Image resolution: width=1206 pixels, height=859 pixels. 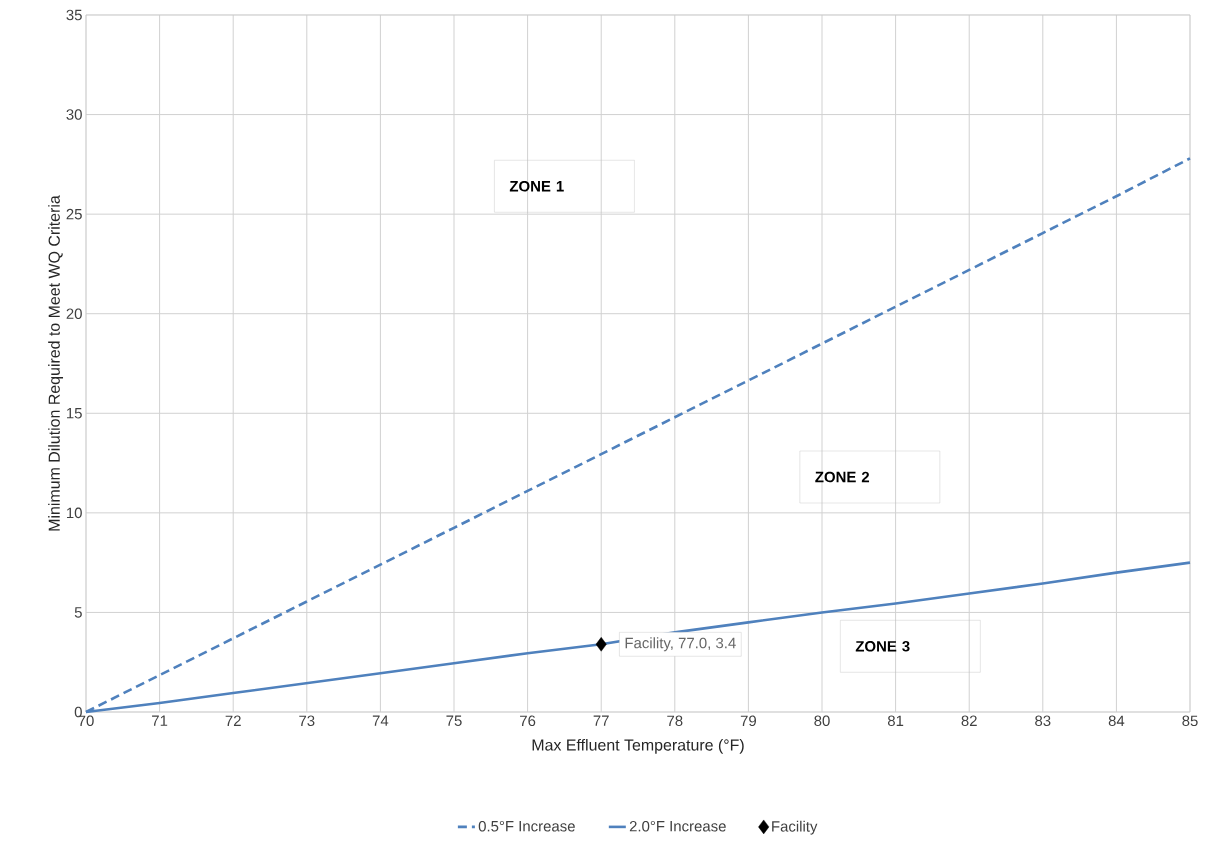 I want to click on x-tick-label: 72, so click(x=233, y=720).